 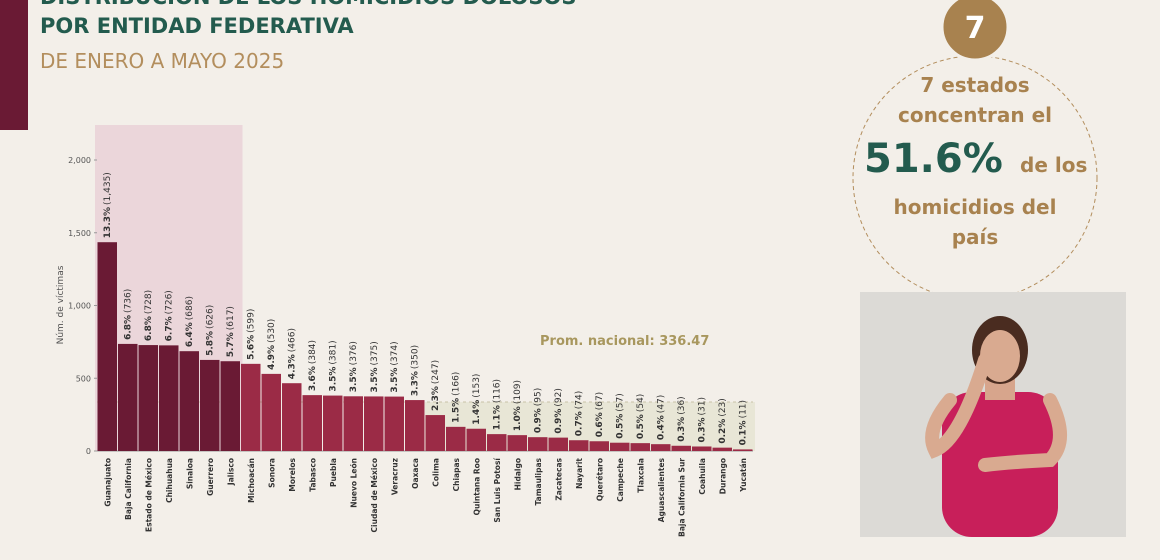 What do you see at coordinates (83, 378) in the screenshot?
I see `y-tick-label: 500` at bounding box center [83, 378].